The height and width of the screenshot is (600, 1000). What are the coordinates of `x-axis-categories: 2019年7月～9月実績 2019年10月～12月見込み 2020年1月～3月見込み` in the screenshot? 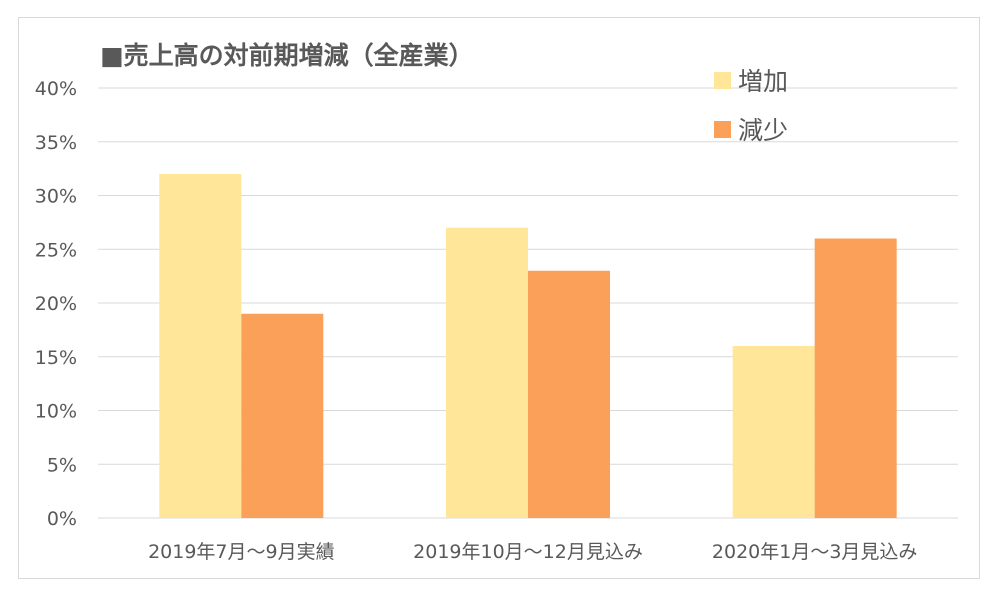 It's located at (532, 552).